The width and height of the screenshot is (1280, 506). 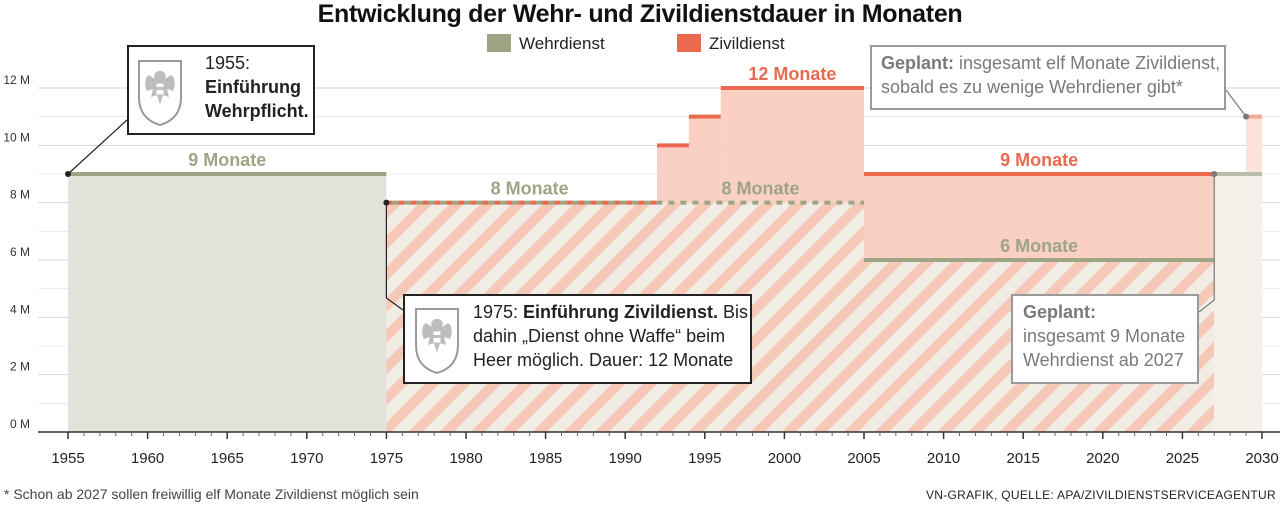 I want to click on legend-item-zivildienst: Zivildienst, so click(x=731, y=44).